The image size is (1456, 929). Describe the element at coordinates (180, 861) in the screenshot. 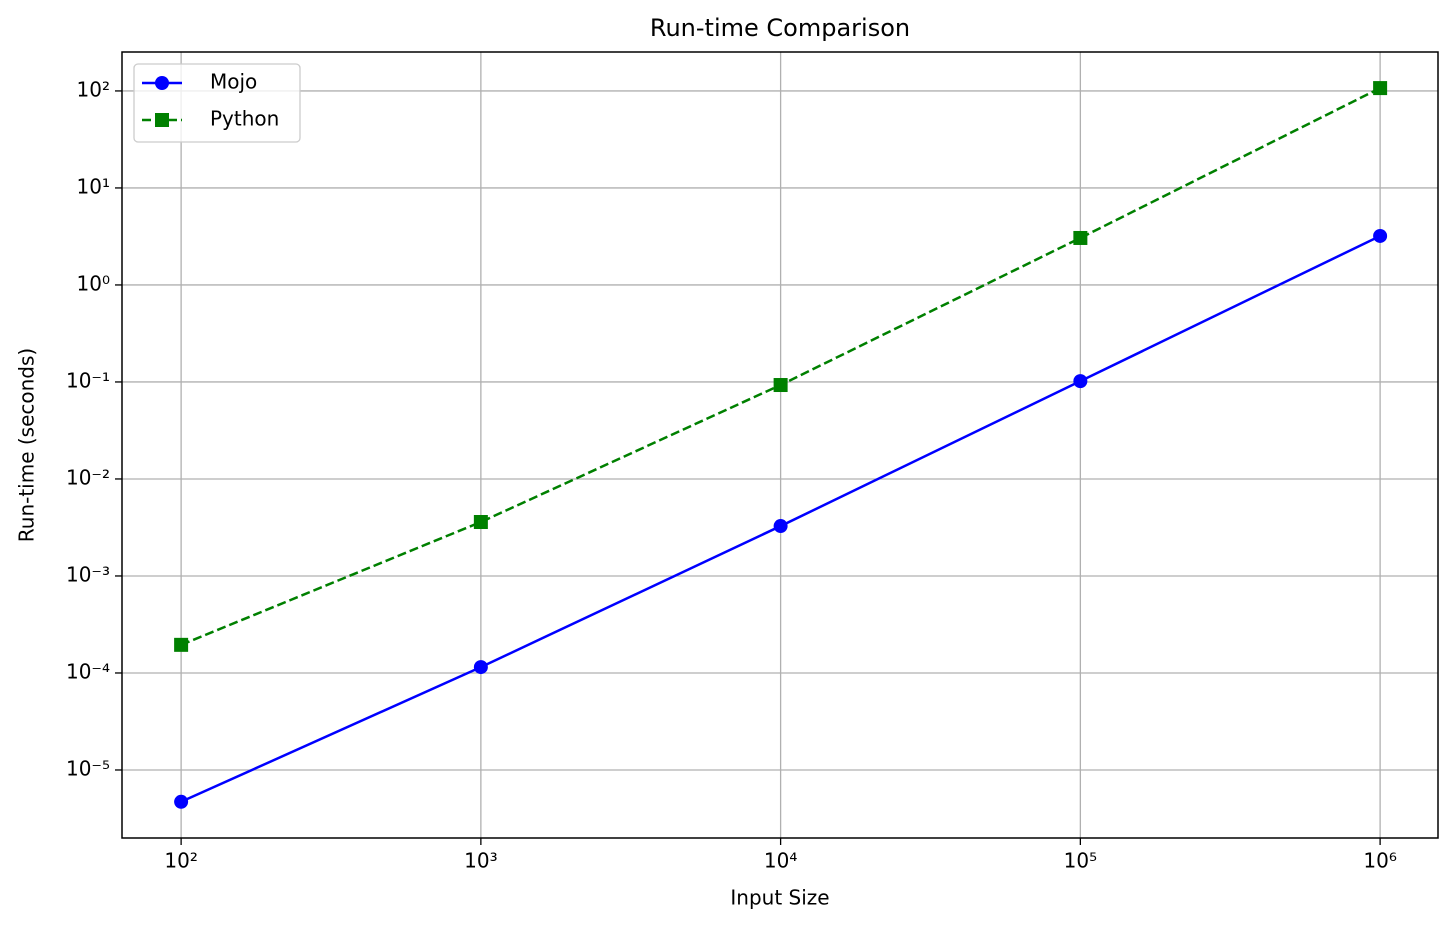

I see `x-tick-label: 10²` at that location.